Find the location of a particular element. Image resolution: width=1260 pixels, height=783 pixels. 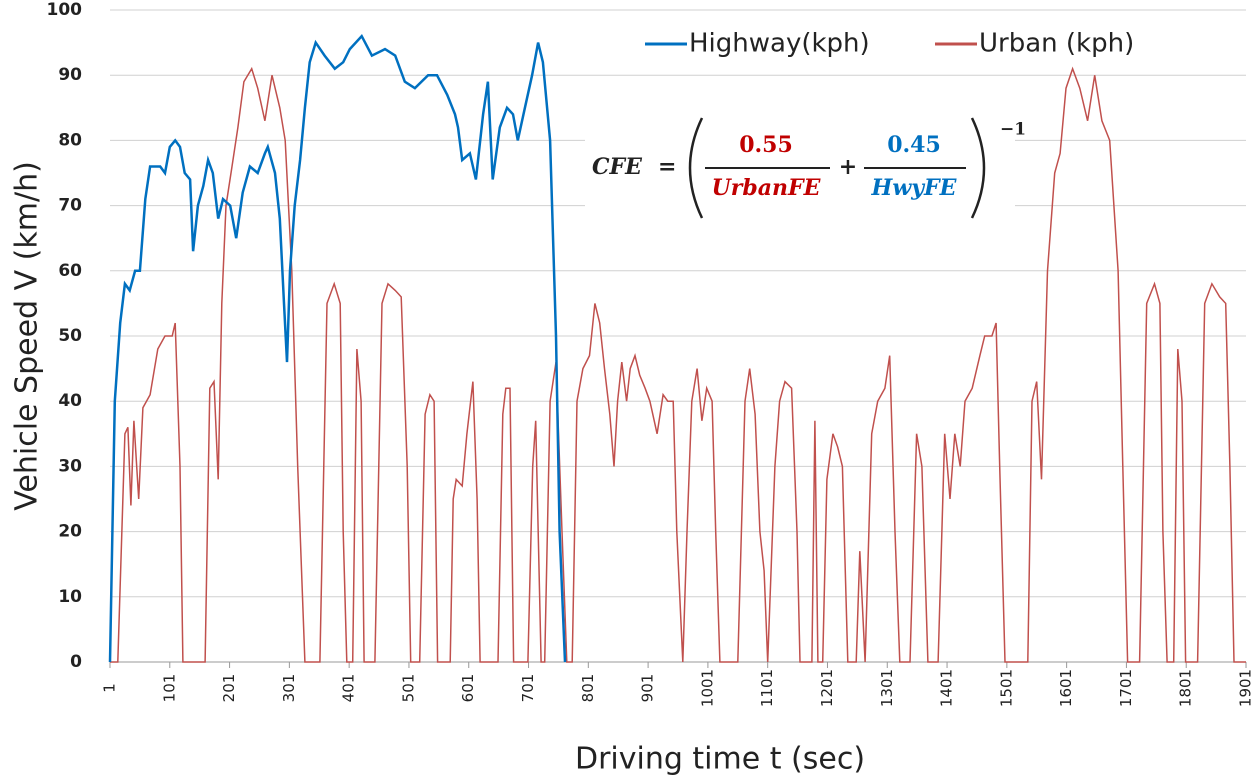

legend-label: Urban (kph) is located at coordinates (1056, 44).